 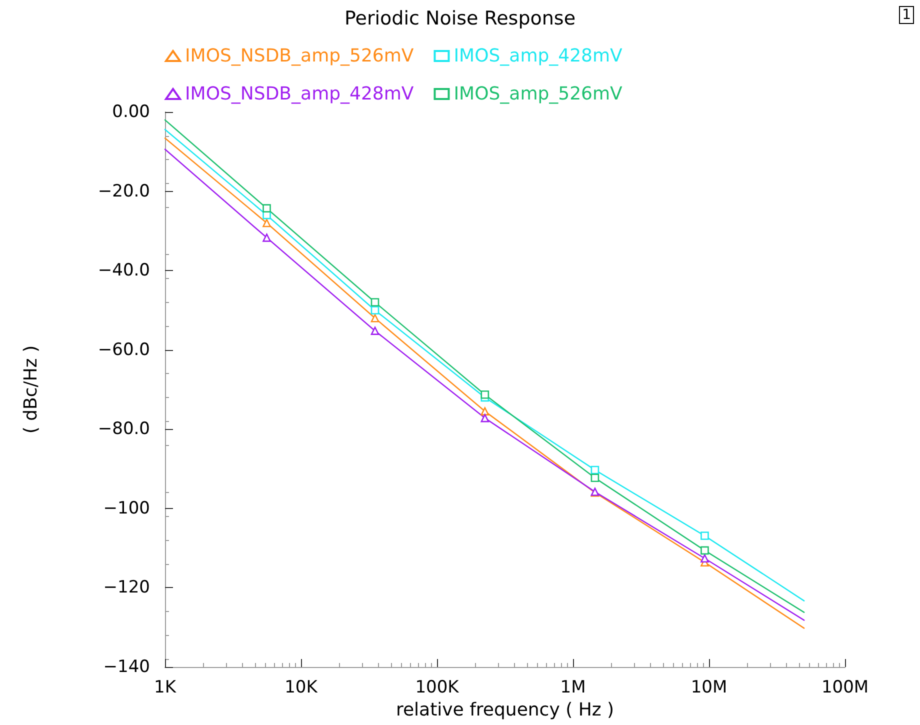 What do you see at coordinates (126, 588) in the screenshot?
I see `y-tick-label: −120` at bounding box center [126, 588].